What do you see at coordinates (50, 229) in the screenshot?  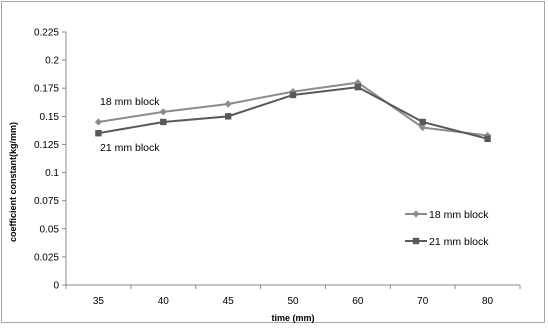 I see `y-tick-label: 0.05` at bounding box center [50, 229].